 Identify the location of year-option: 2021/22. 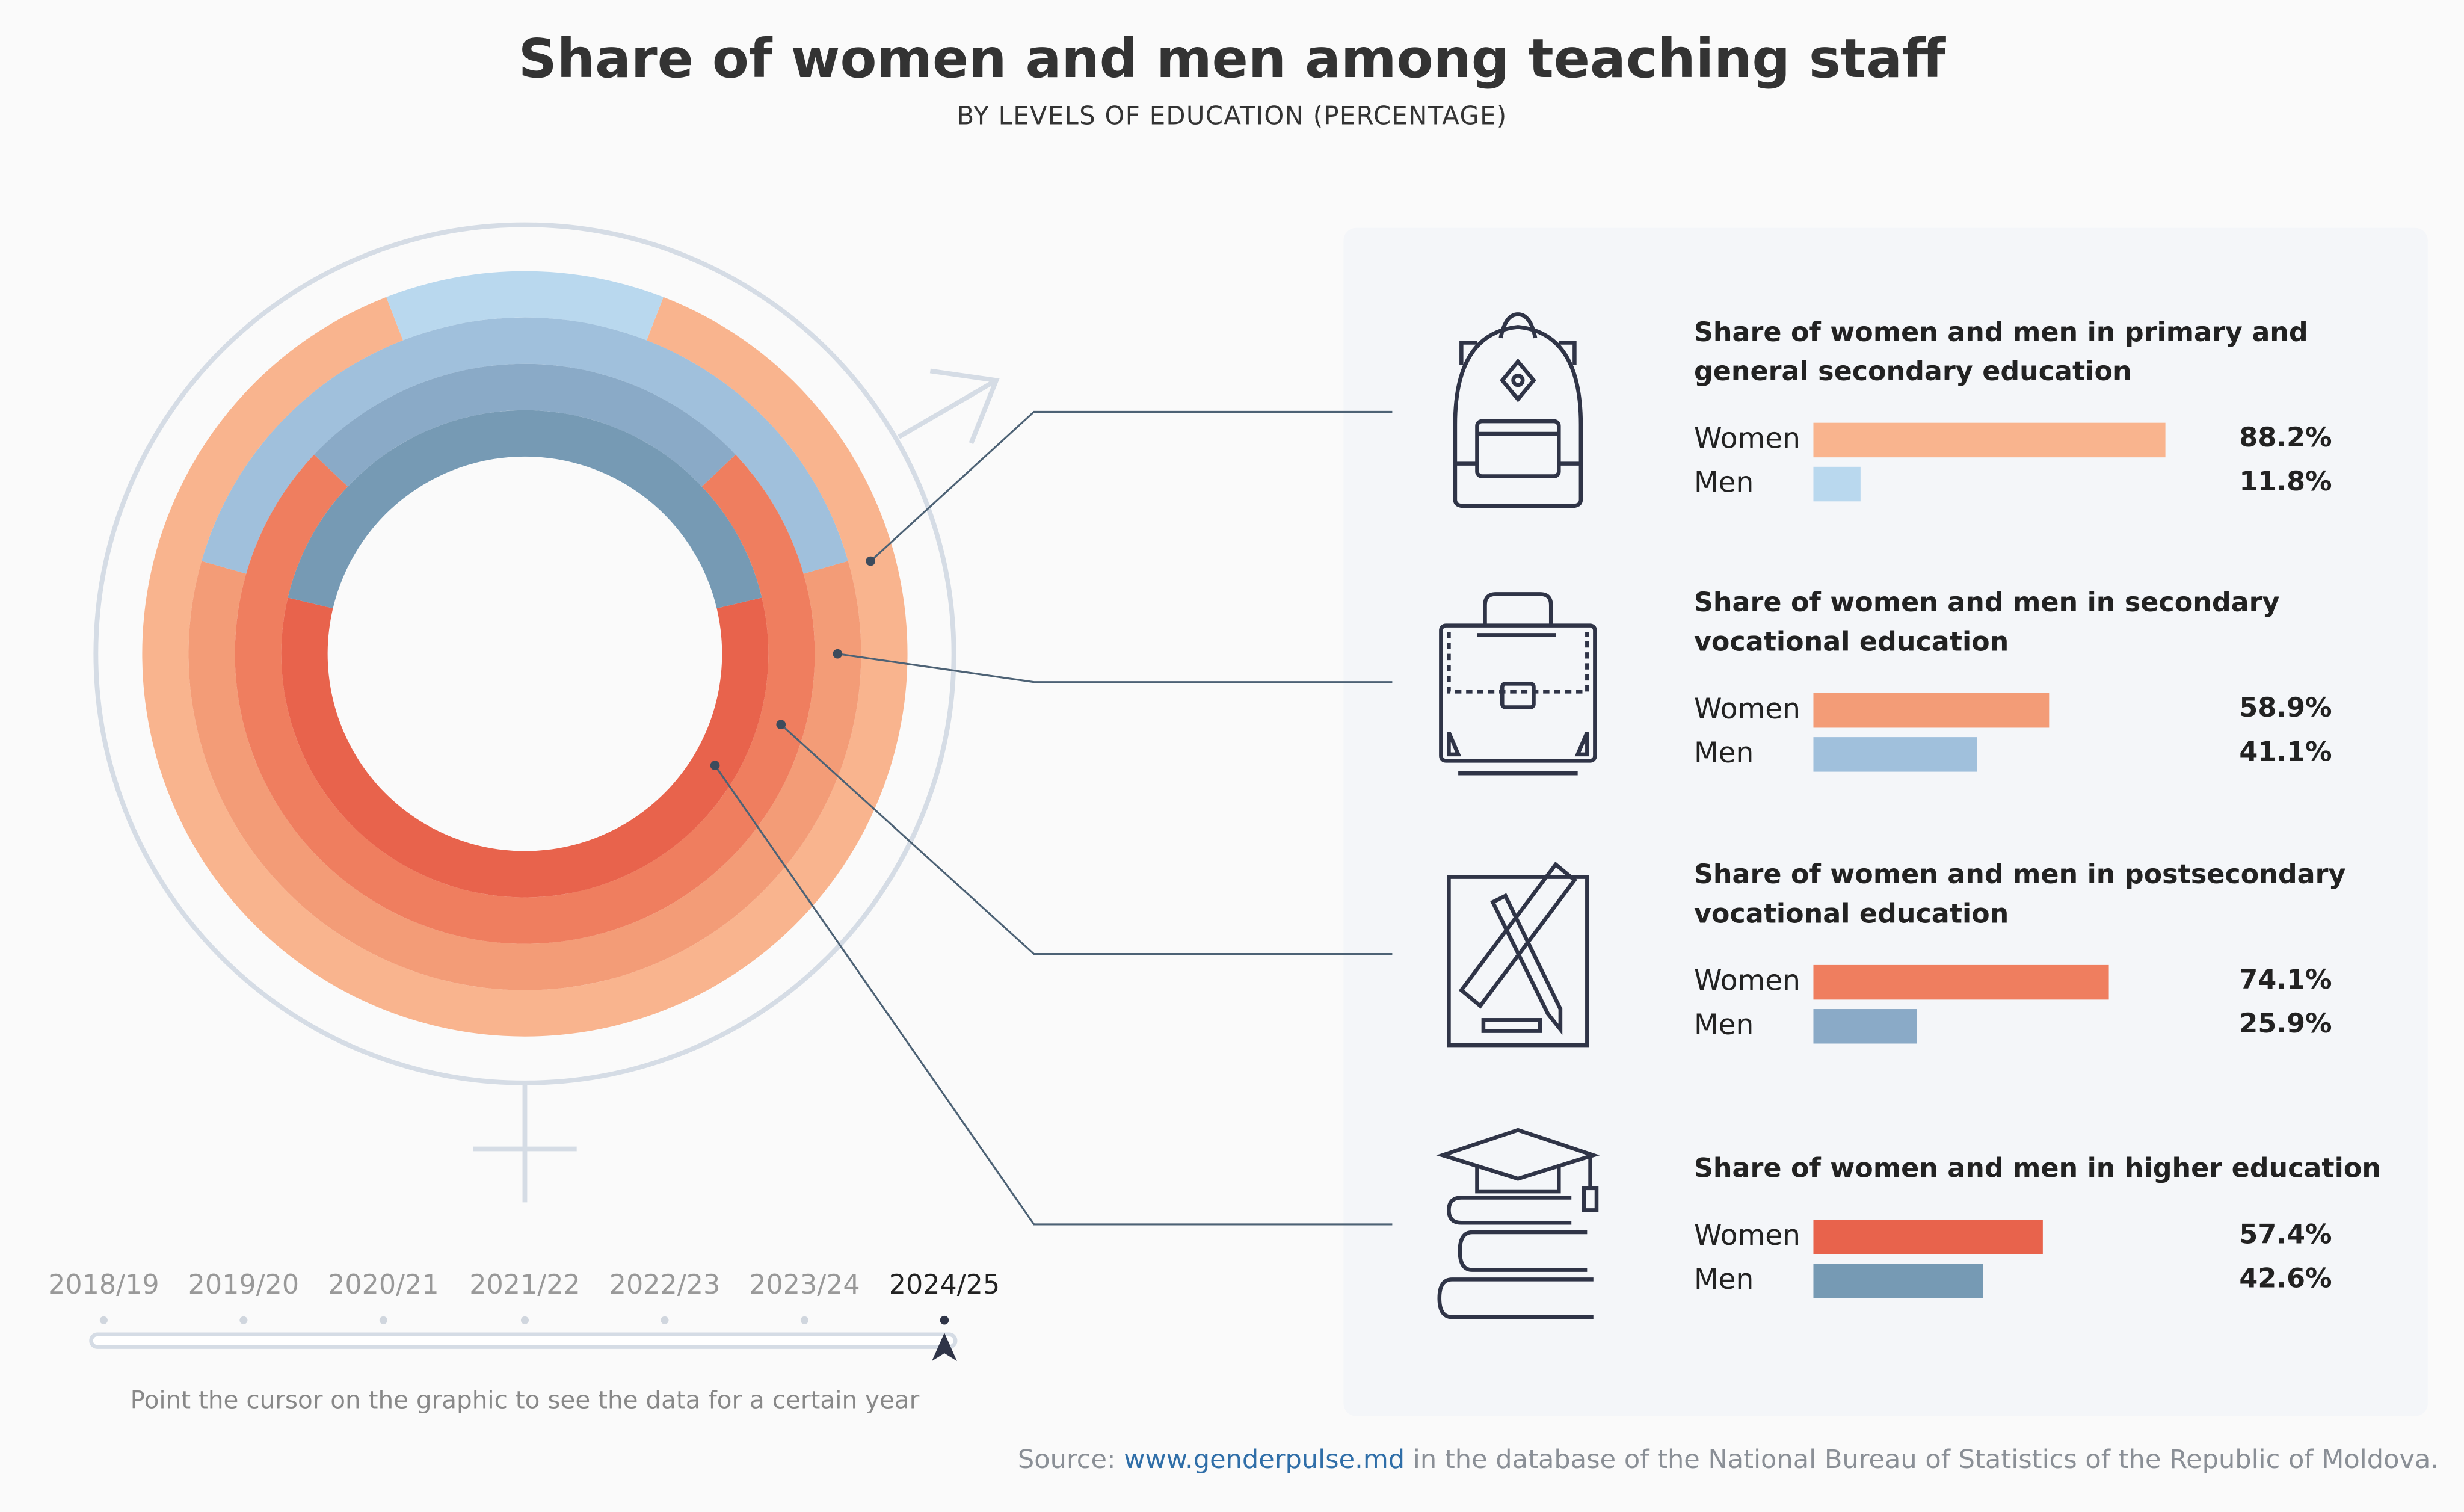
(525, 1285).